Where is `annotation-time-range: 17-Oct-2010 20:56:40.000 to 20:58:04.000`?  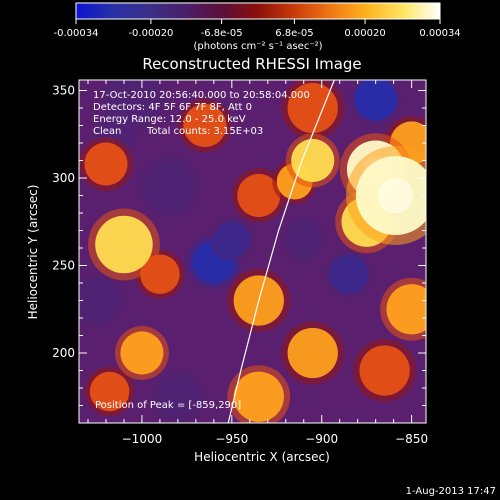 annotation-time-range: 17-Oct-2010 20:56:40.000 to 20:58:04.000 is located at coordinates (201, 95).